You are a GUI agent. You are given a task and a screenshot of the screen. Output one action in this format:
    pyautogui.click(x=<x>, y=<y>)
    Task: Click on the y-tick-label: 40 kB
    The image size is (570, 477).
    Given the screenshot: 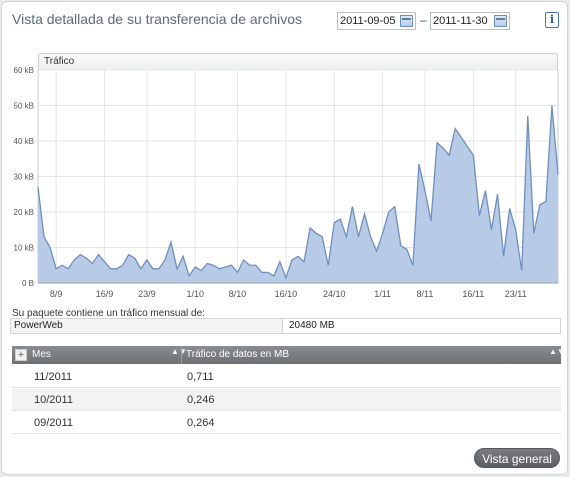 What is the action you would take?
    pyautogui.click(x=24, y=141)
    